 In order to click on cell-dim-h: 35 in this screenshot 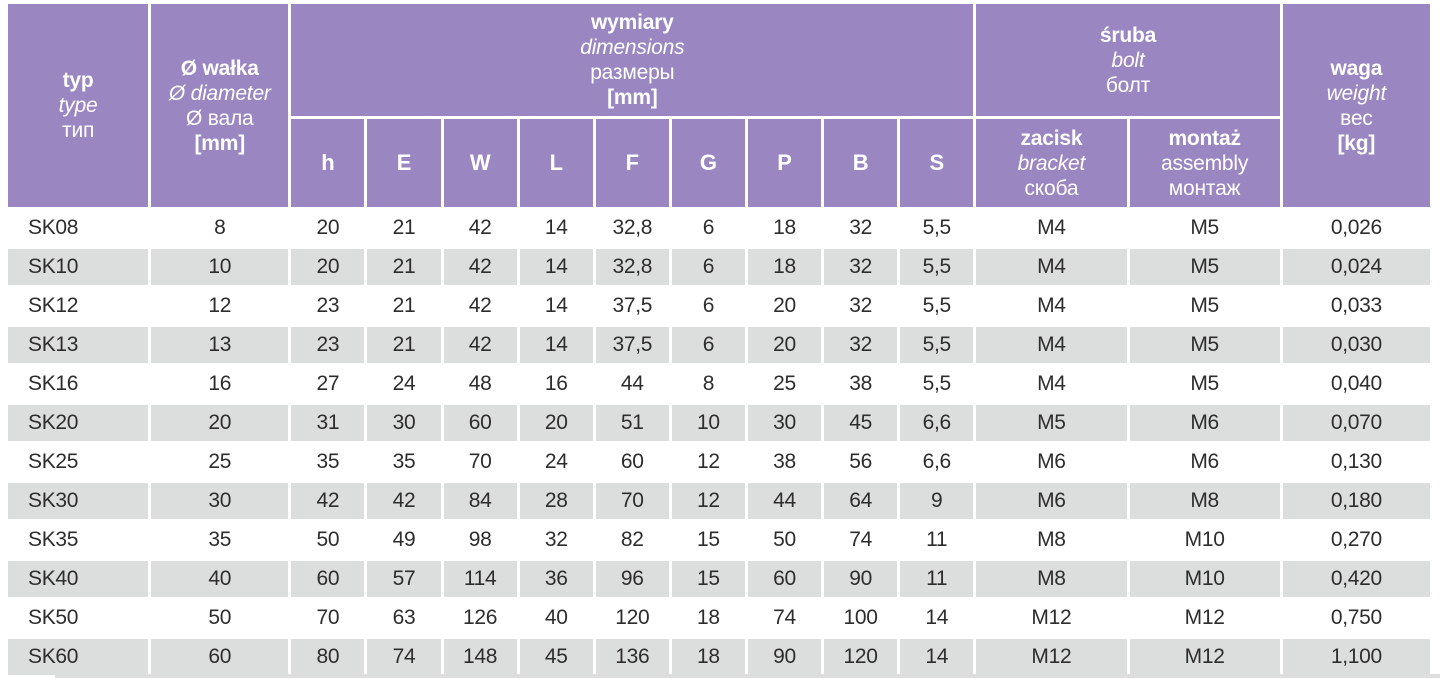, I will do `click(328, 462)`.